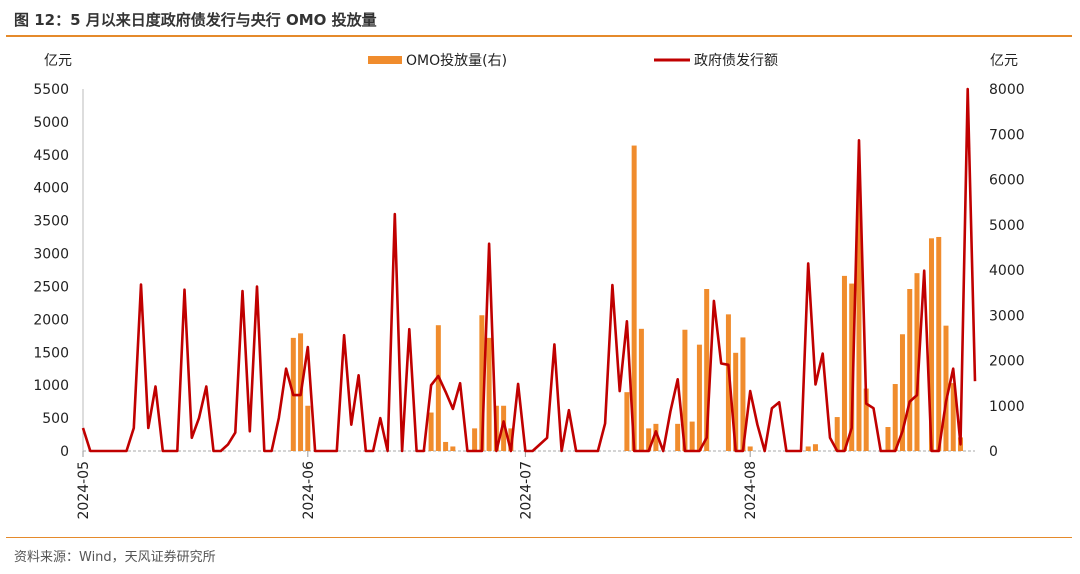  What do you see at coordinates (51, 386) in the screenshot?
I see `left-tick-label: 1000` at bounding box center [51, 386].